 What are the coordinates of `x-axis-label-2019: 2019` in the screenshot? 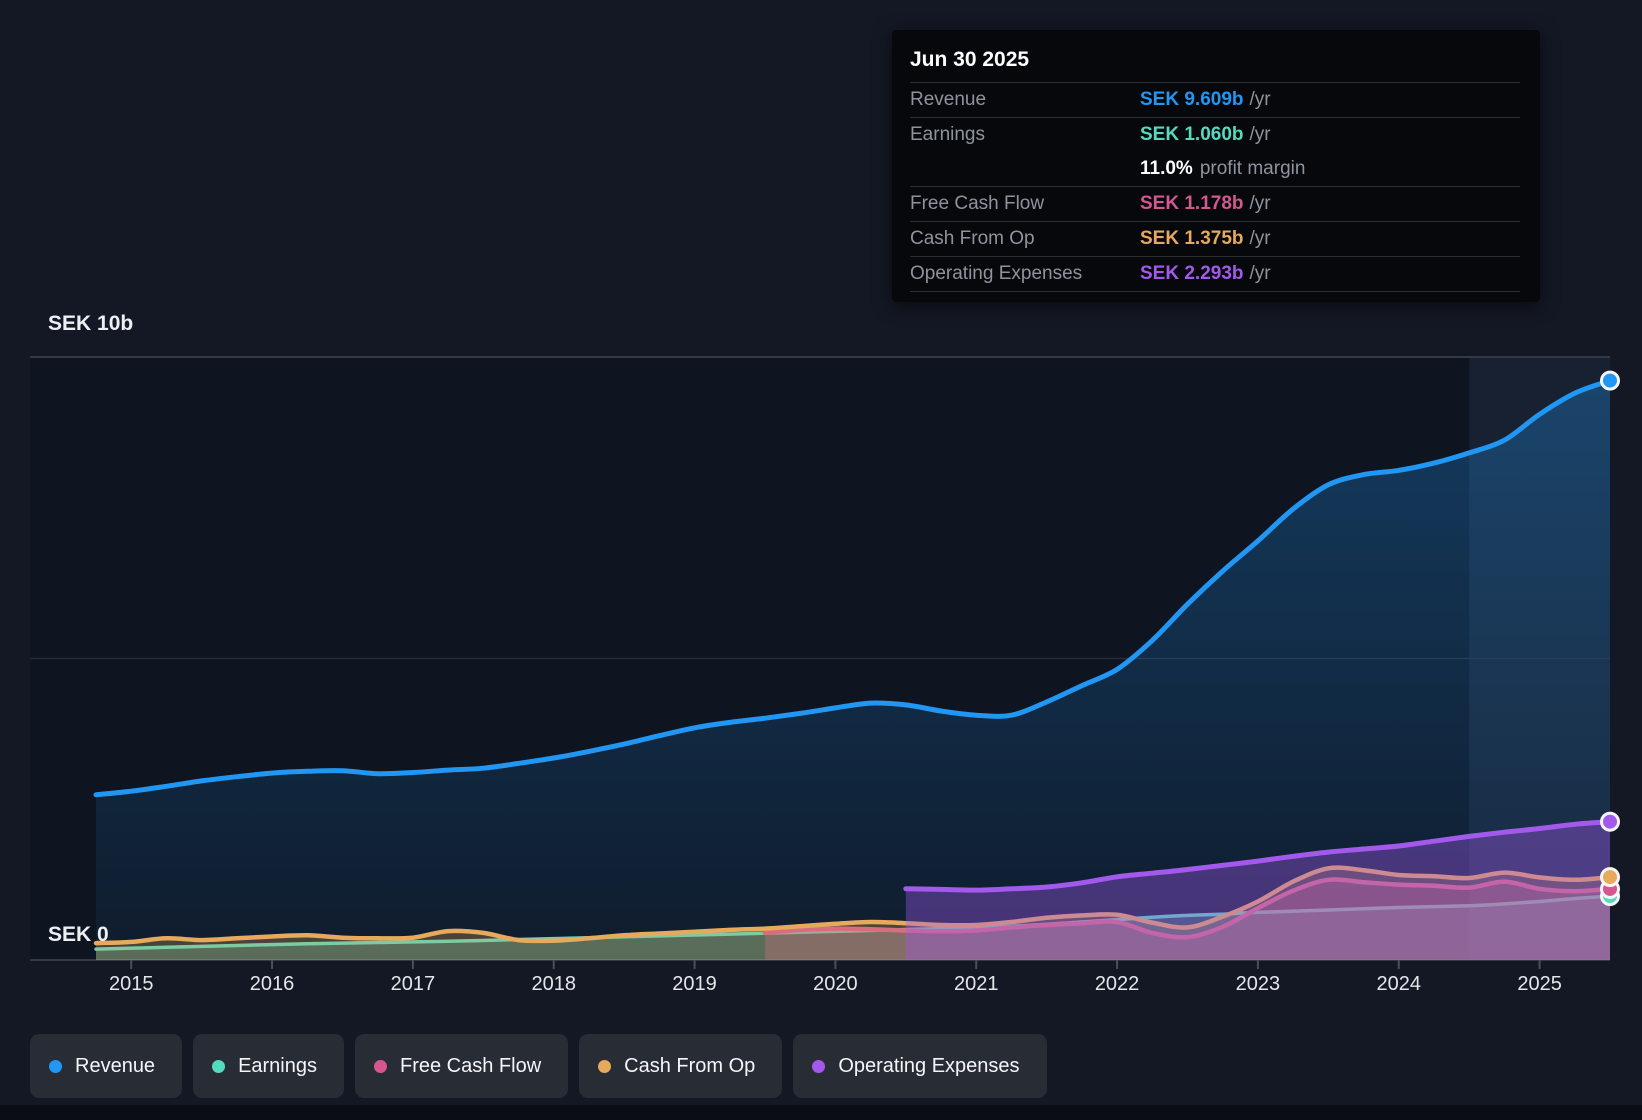 It's located at (694, 984).